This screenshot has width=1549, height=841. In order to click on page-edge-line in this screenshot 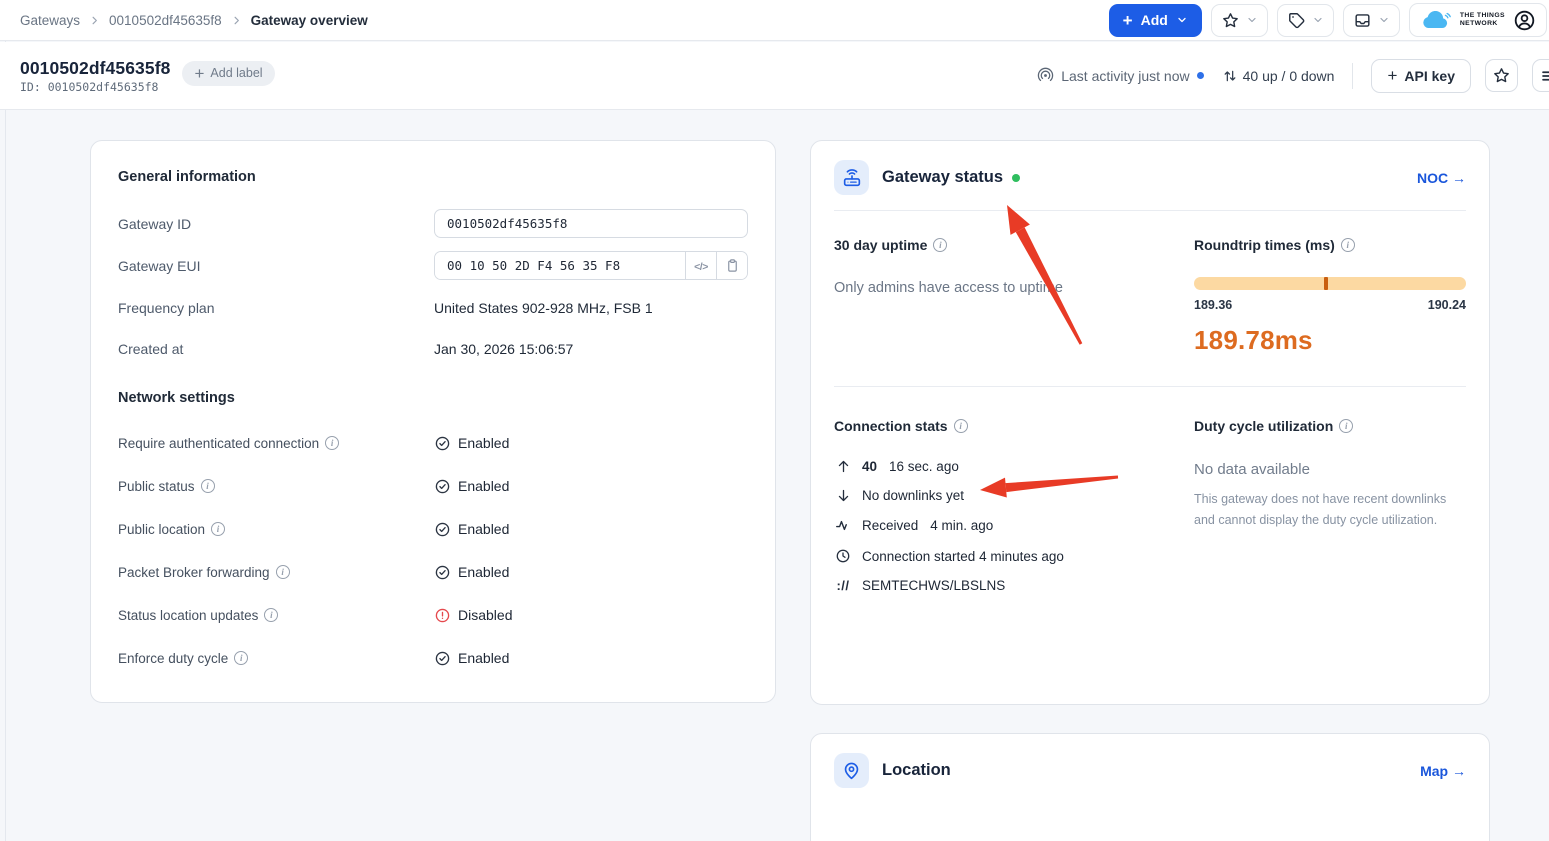, I will do `click(5, 420)`.